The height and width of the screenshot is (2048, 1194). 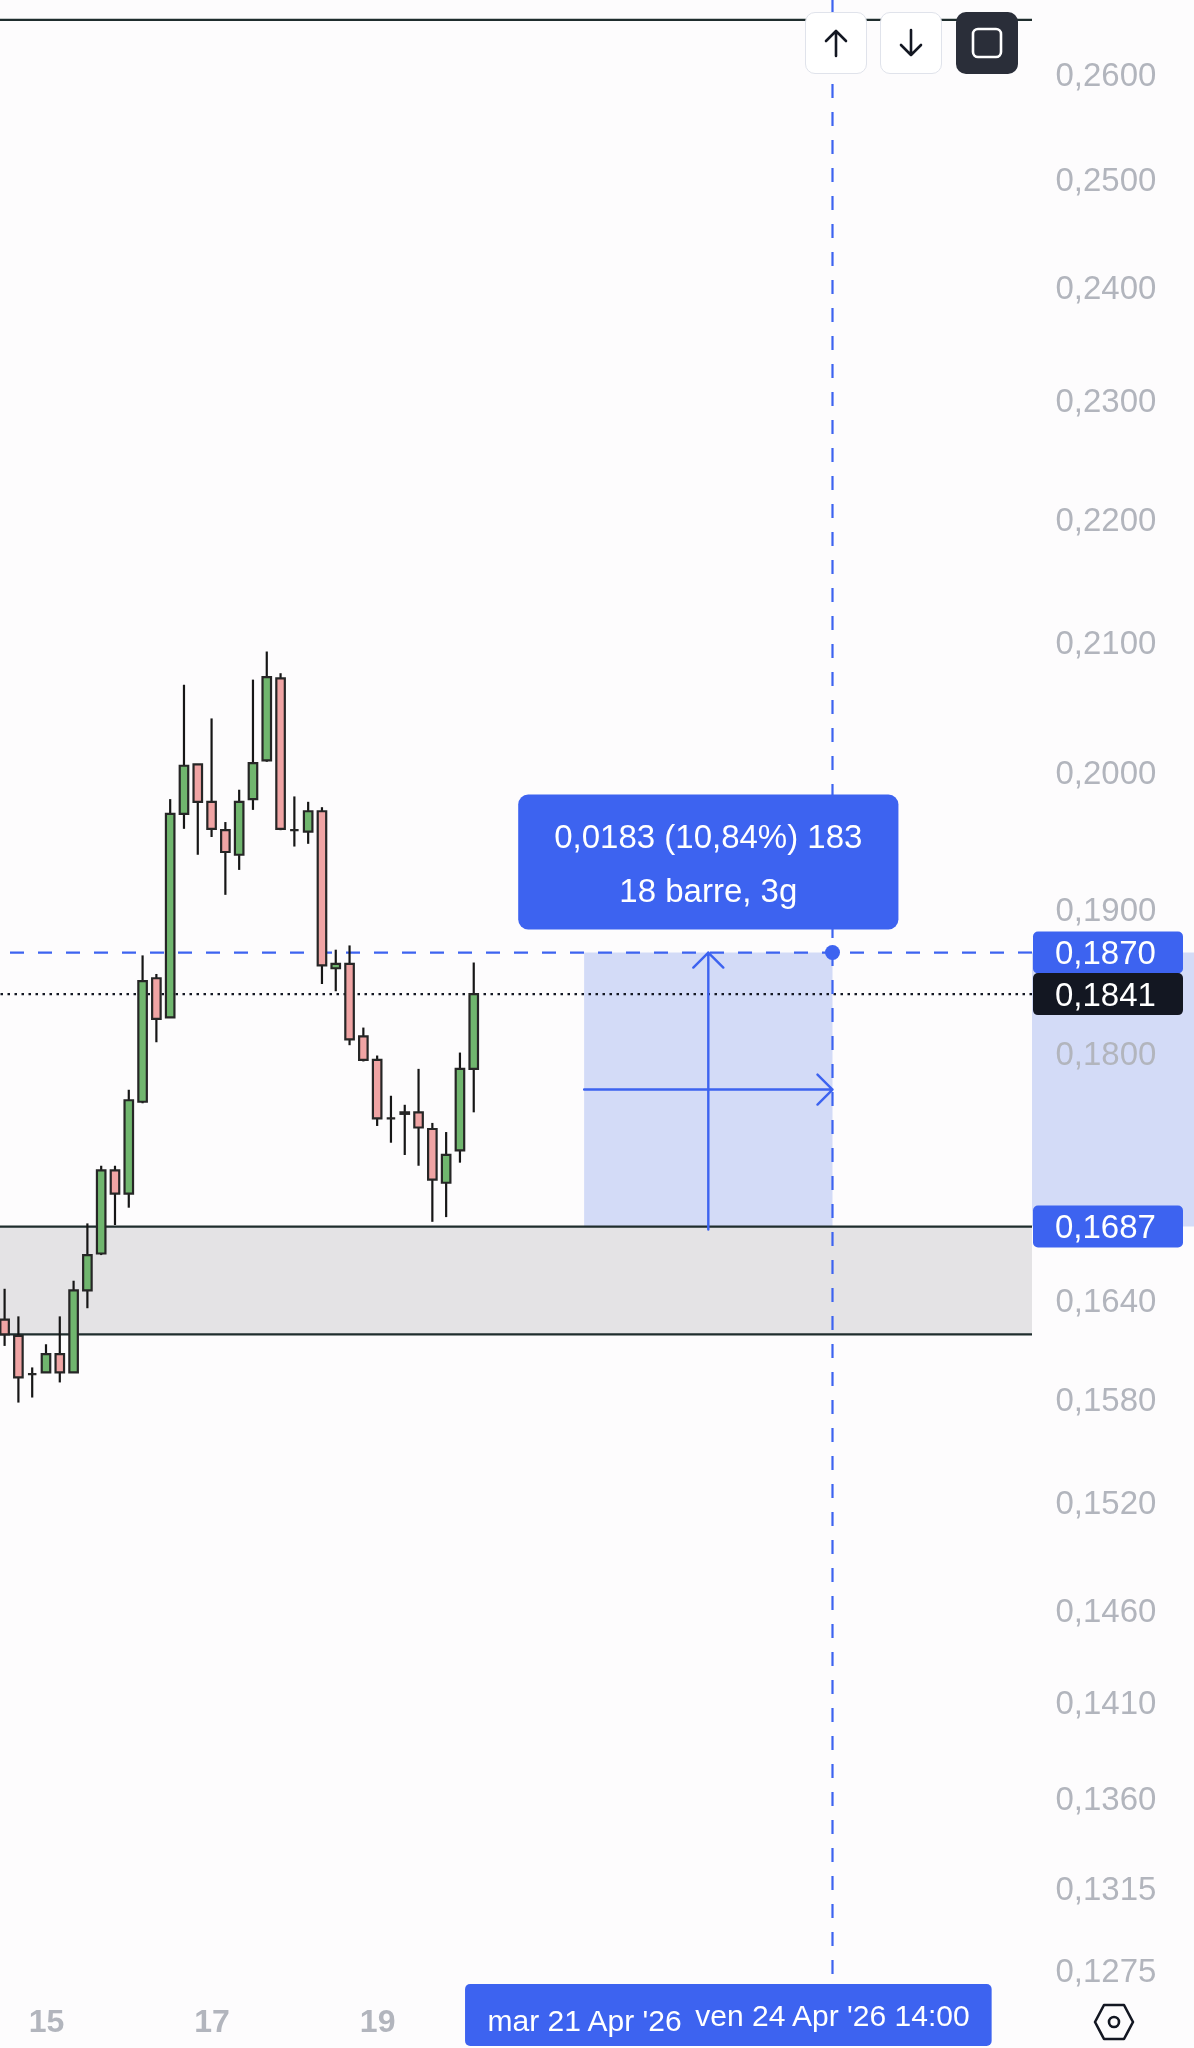 I want to click on price-tag: 0,1687, so click(x=1108, y=1226).